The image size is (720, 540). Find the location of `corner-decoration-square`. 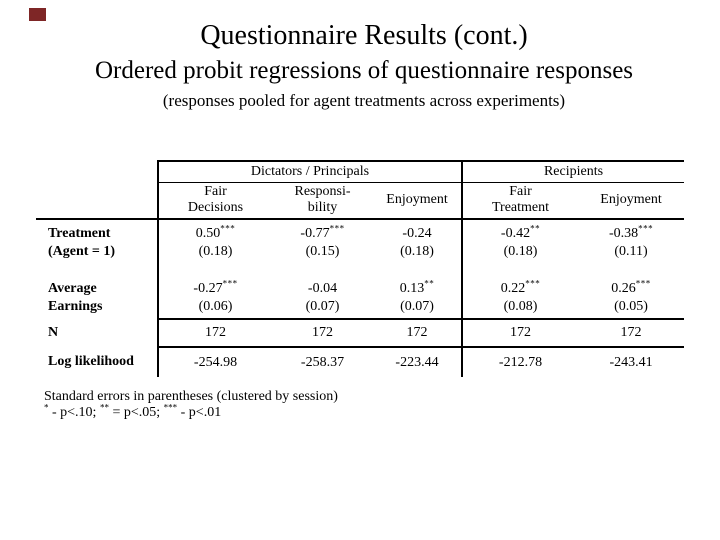

corner-decoration-square is located at coordinates (37, 14).